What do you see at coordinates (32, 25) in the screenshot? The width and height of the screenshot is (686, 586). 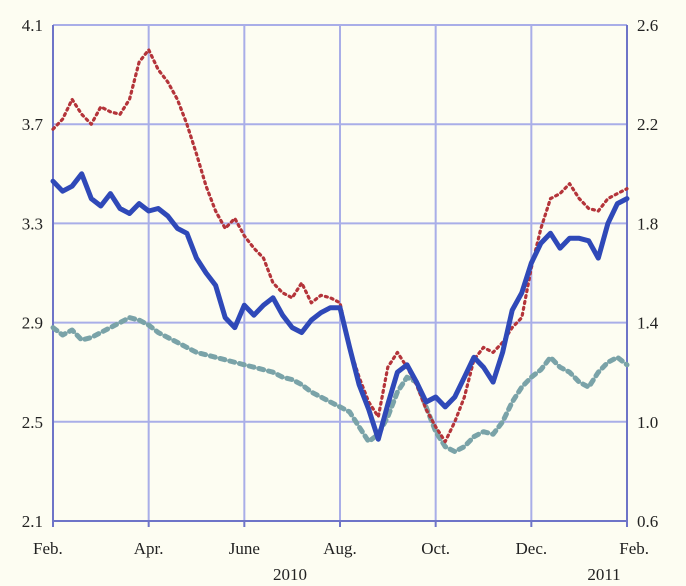 I see `y-left-tick-label: 4.1` at bounding box center [32, 25].